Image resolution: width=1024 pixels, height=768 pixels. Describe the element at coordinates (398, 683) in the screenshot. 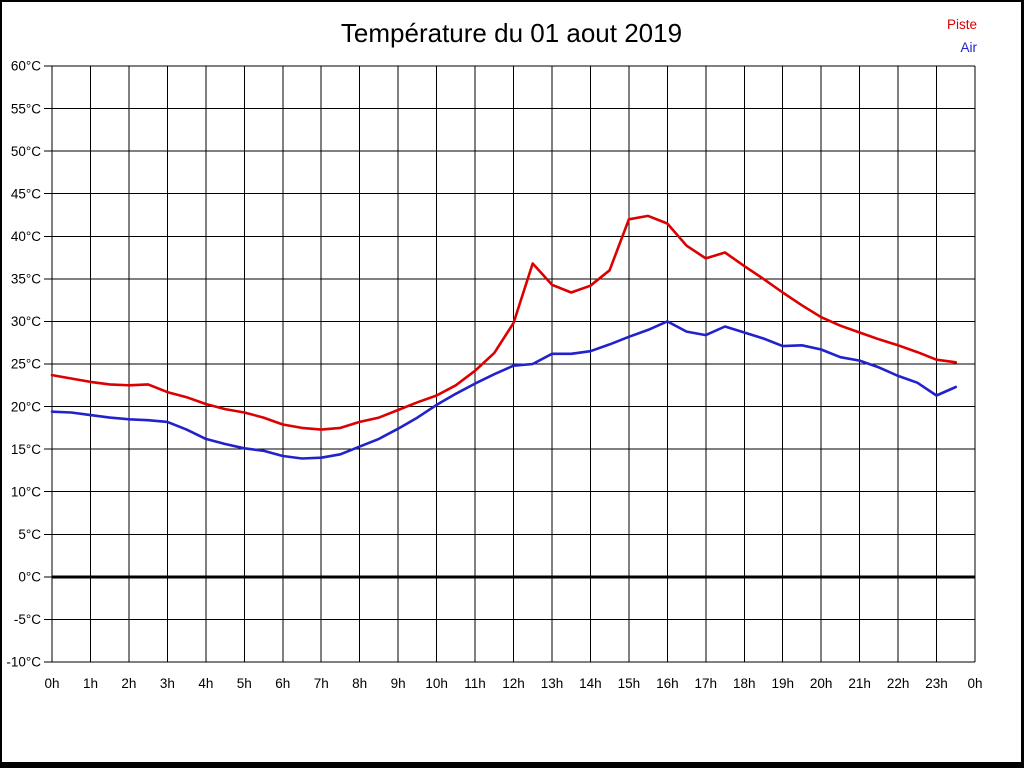

I see `x-tick-label: 9h` at that location.